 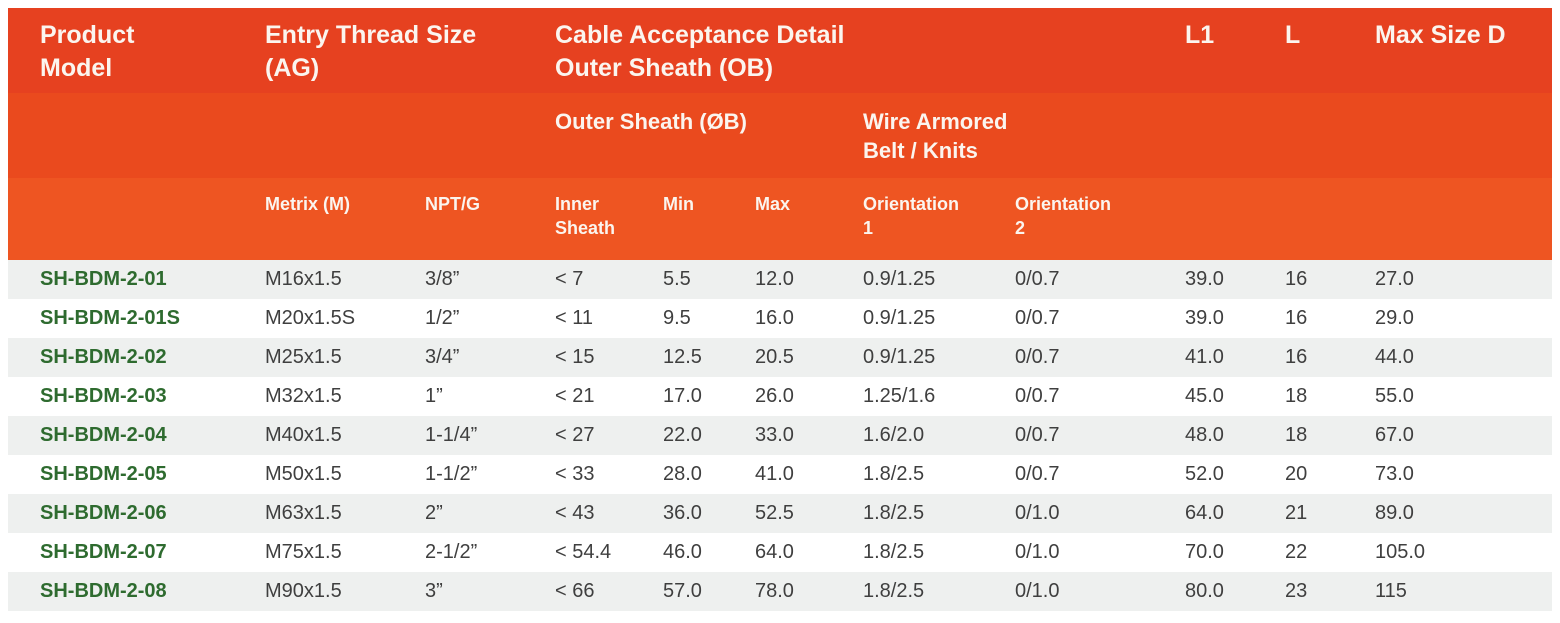 What do you see at coordinates (307, 204) in the screenshot?
I see `header-metrix: Metrix (M)` at bounding box center [307, 204].